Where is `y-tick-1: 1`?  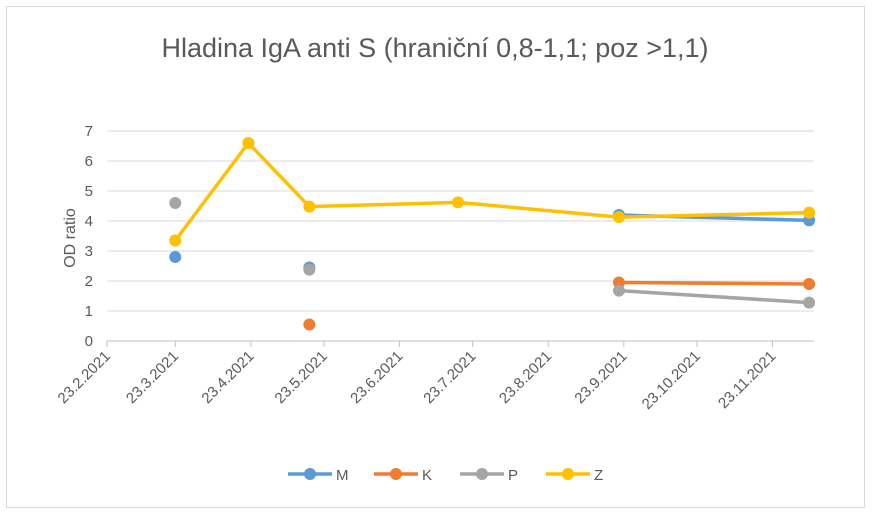 y-tick-1: 1 is located at coordinates (89, 311).